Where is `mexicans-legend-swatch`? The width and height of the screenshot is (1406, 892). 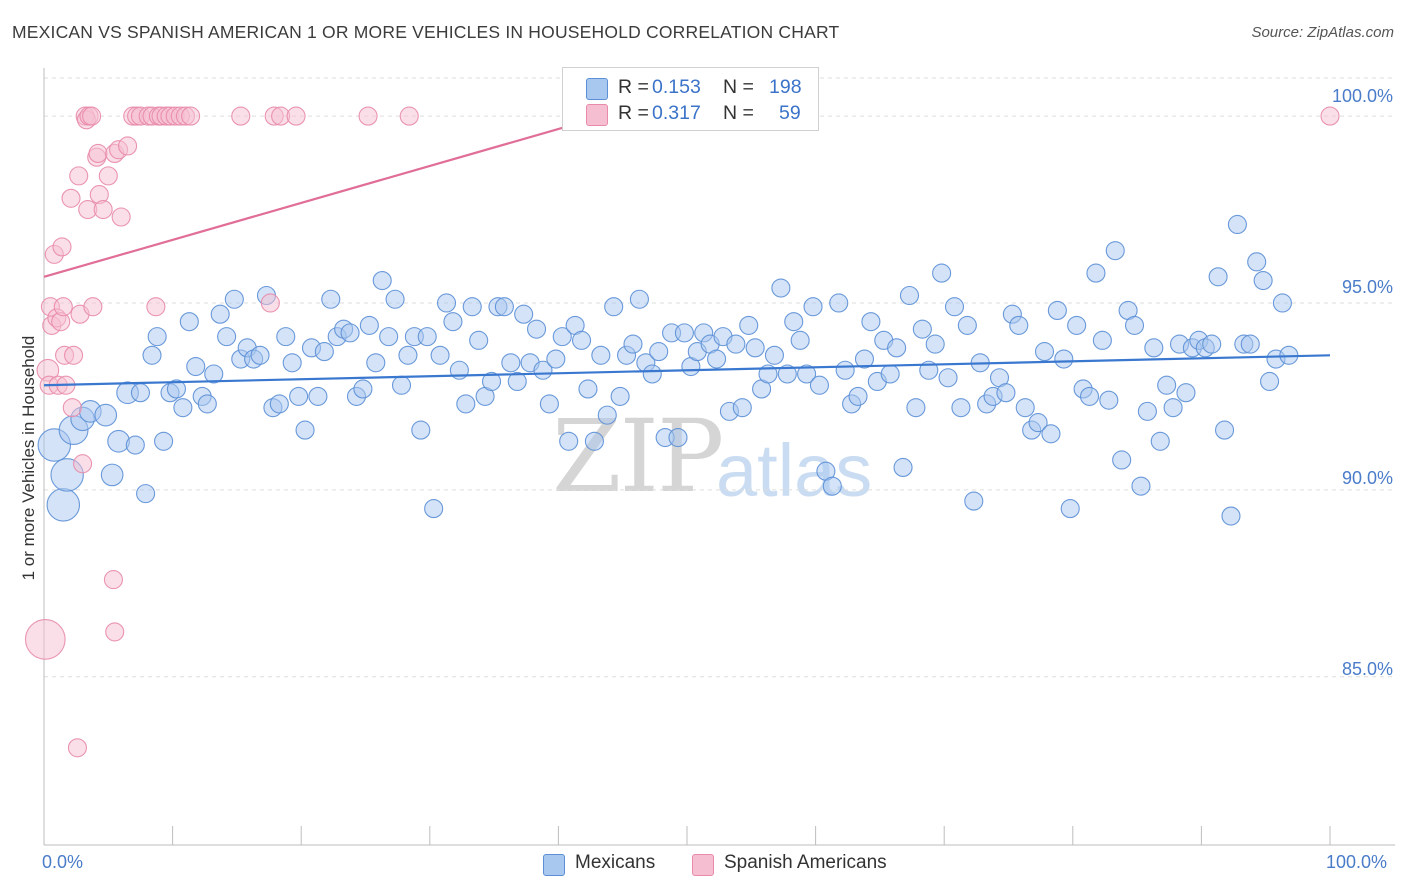
mexicans-legend-swatch is located at coordinates (554, 865).